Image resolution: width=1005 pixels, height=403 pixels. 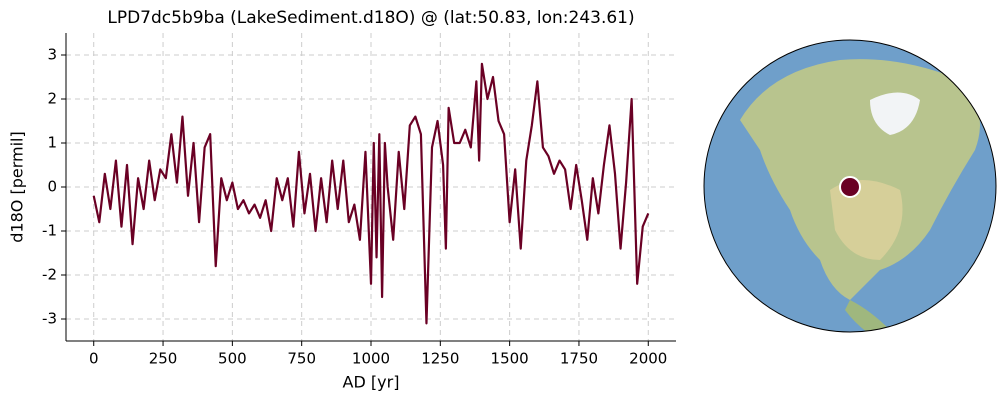 What do you see at coordinates (440, 359) in the screenshot?
I see `x-tick-label: 1250` at bounding box center [440, 359].